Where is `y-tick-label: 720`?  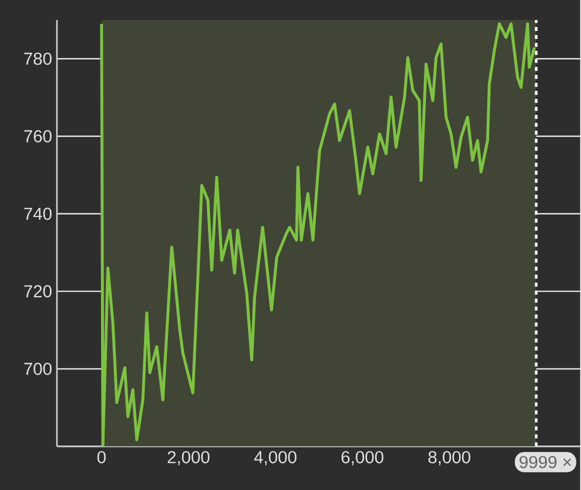 y-tick-label: 720 is located at coordinates (38, 291).